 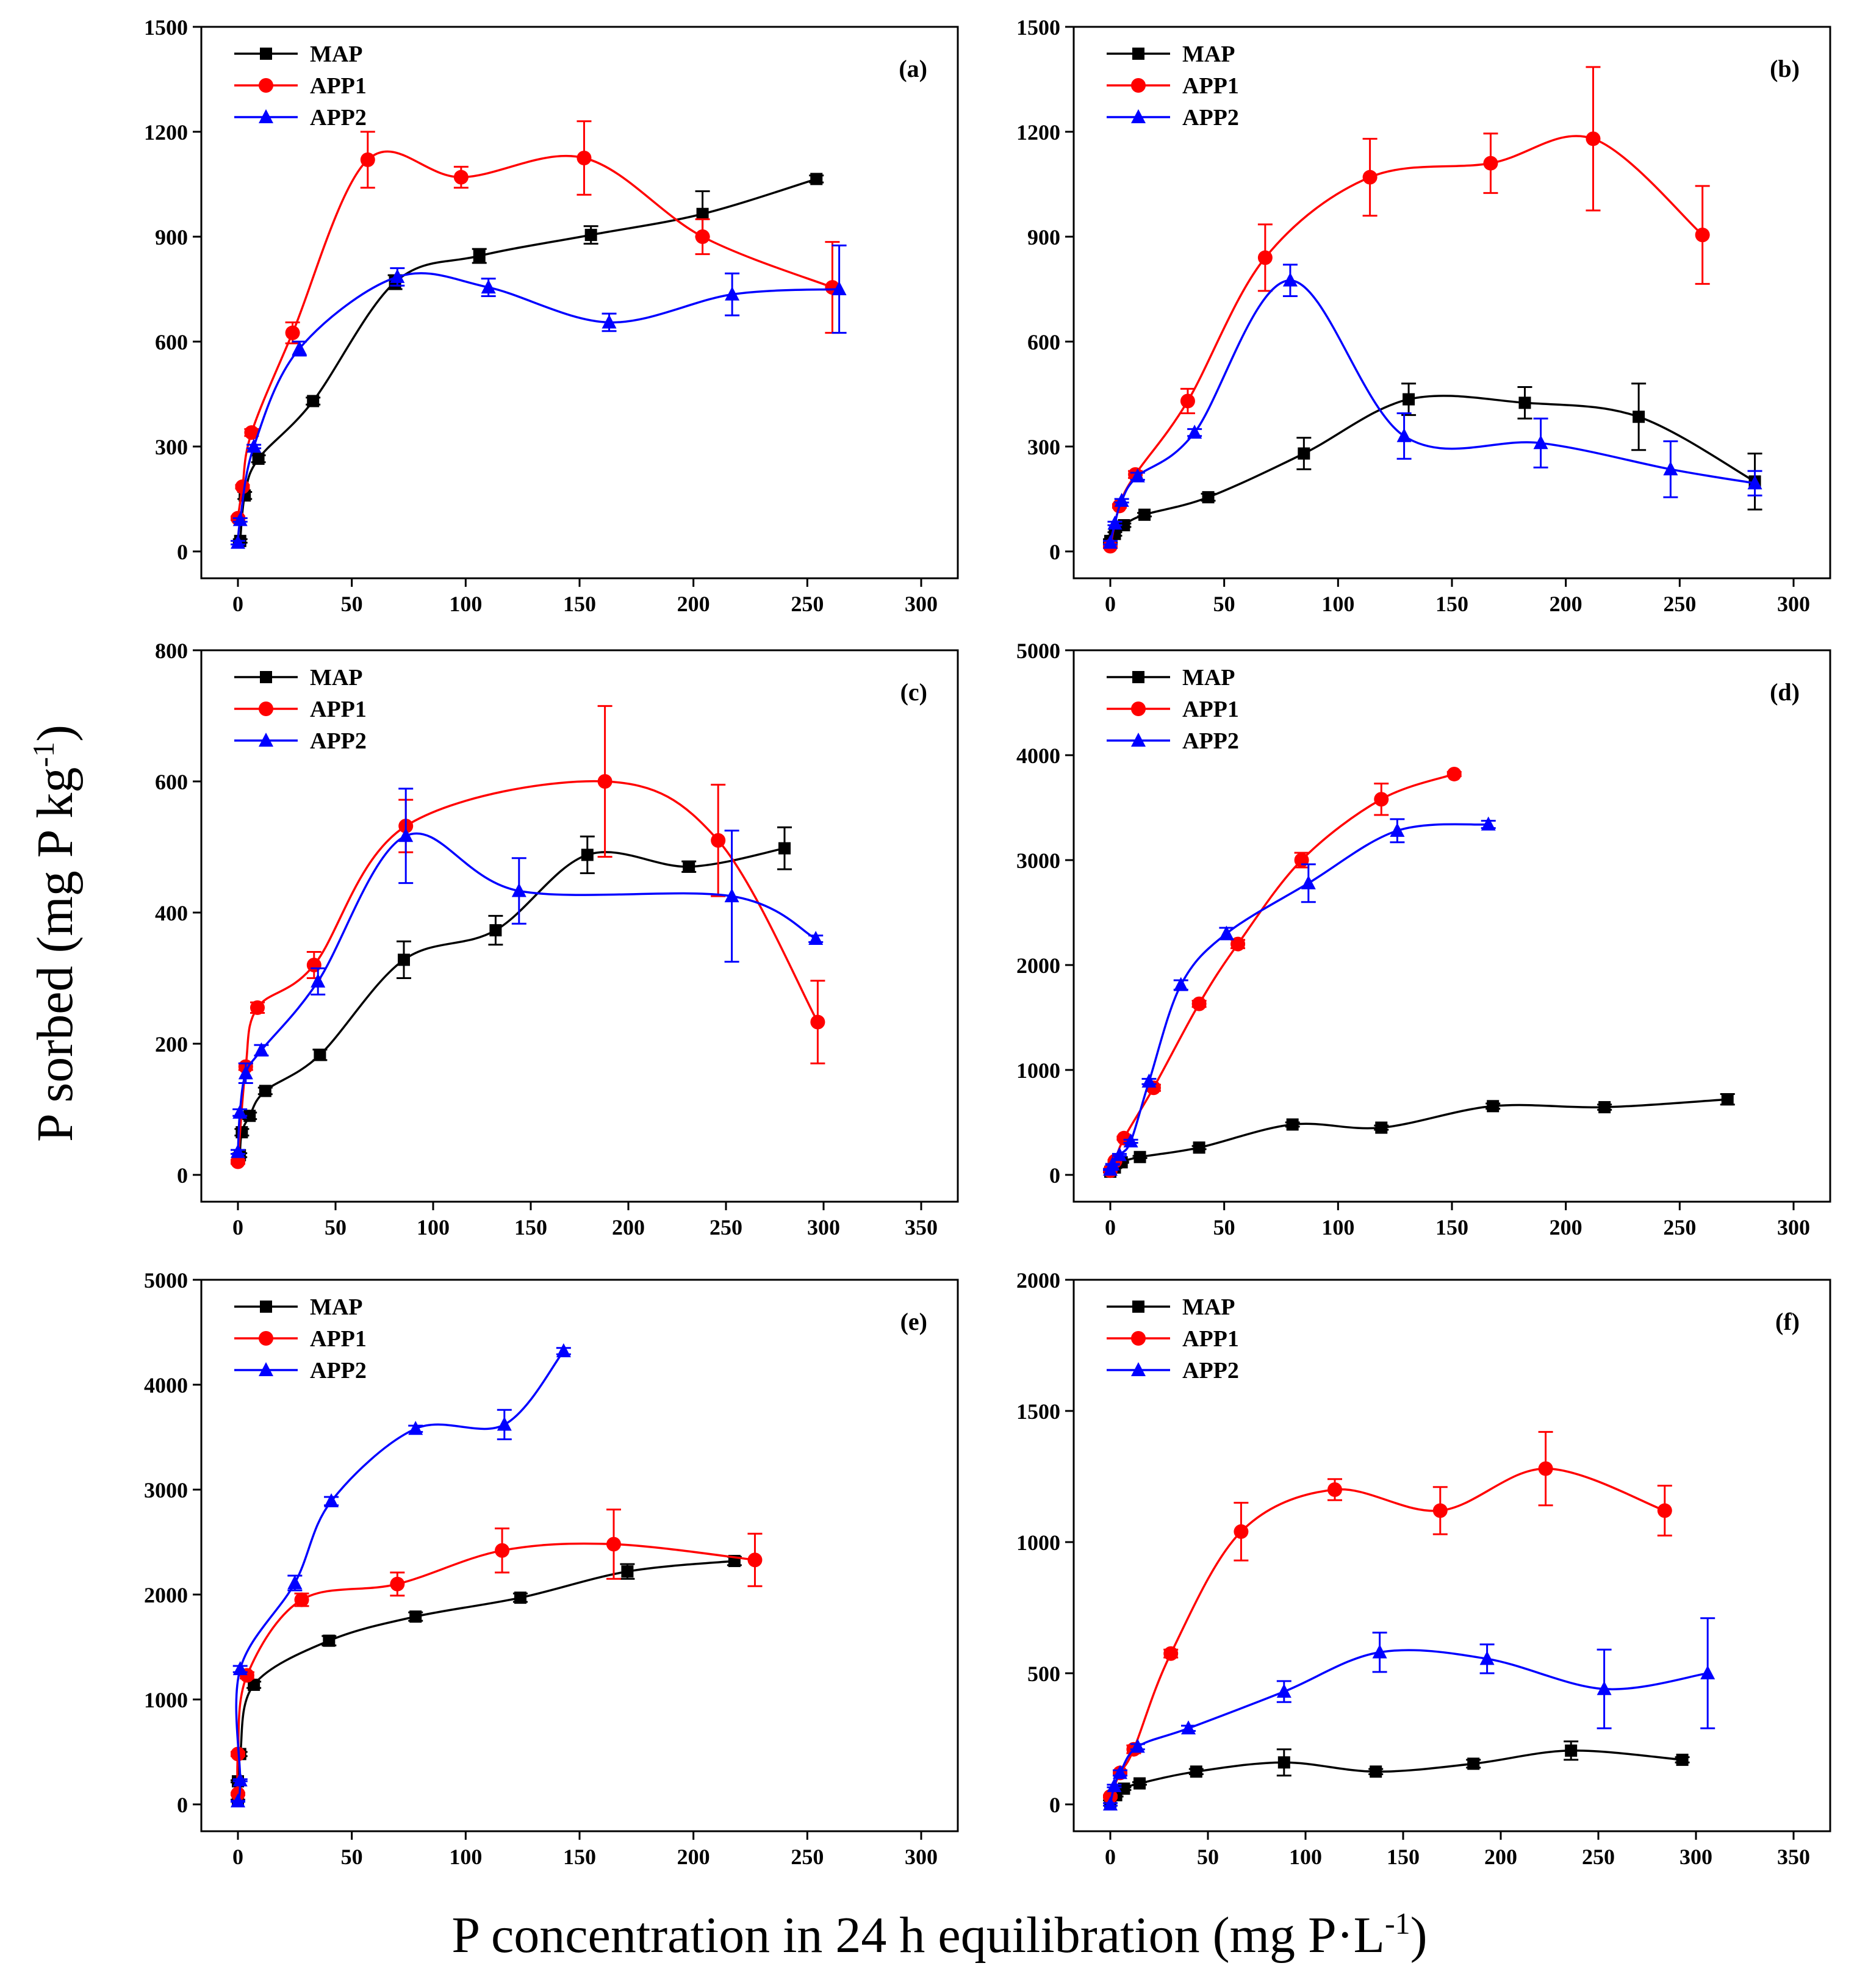 What do you see at coordinates (171, 1044) in the screenshot?
I see `y-tick-label: 200` at bounding box center [171, 1044].